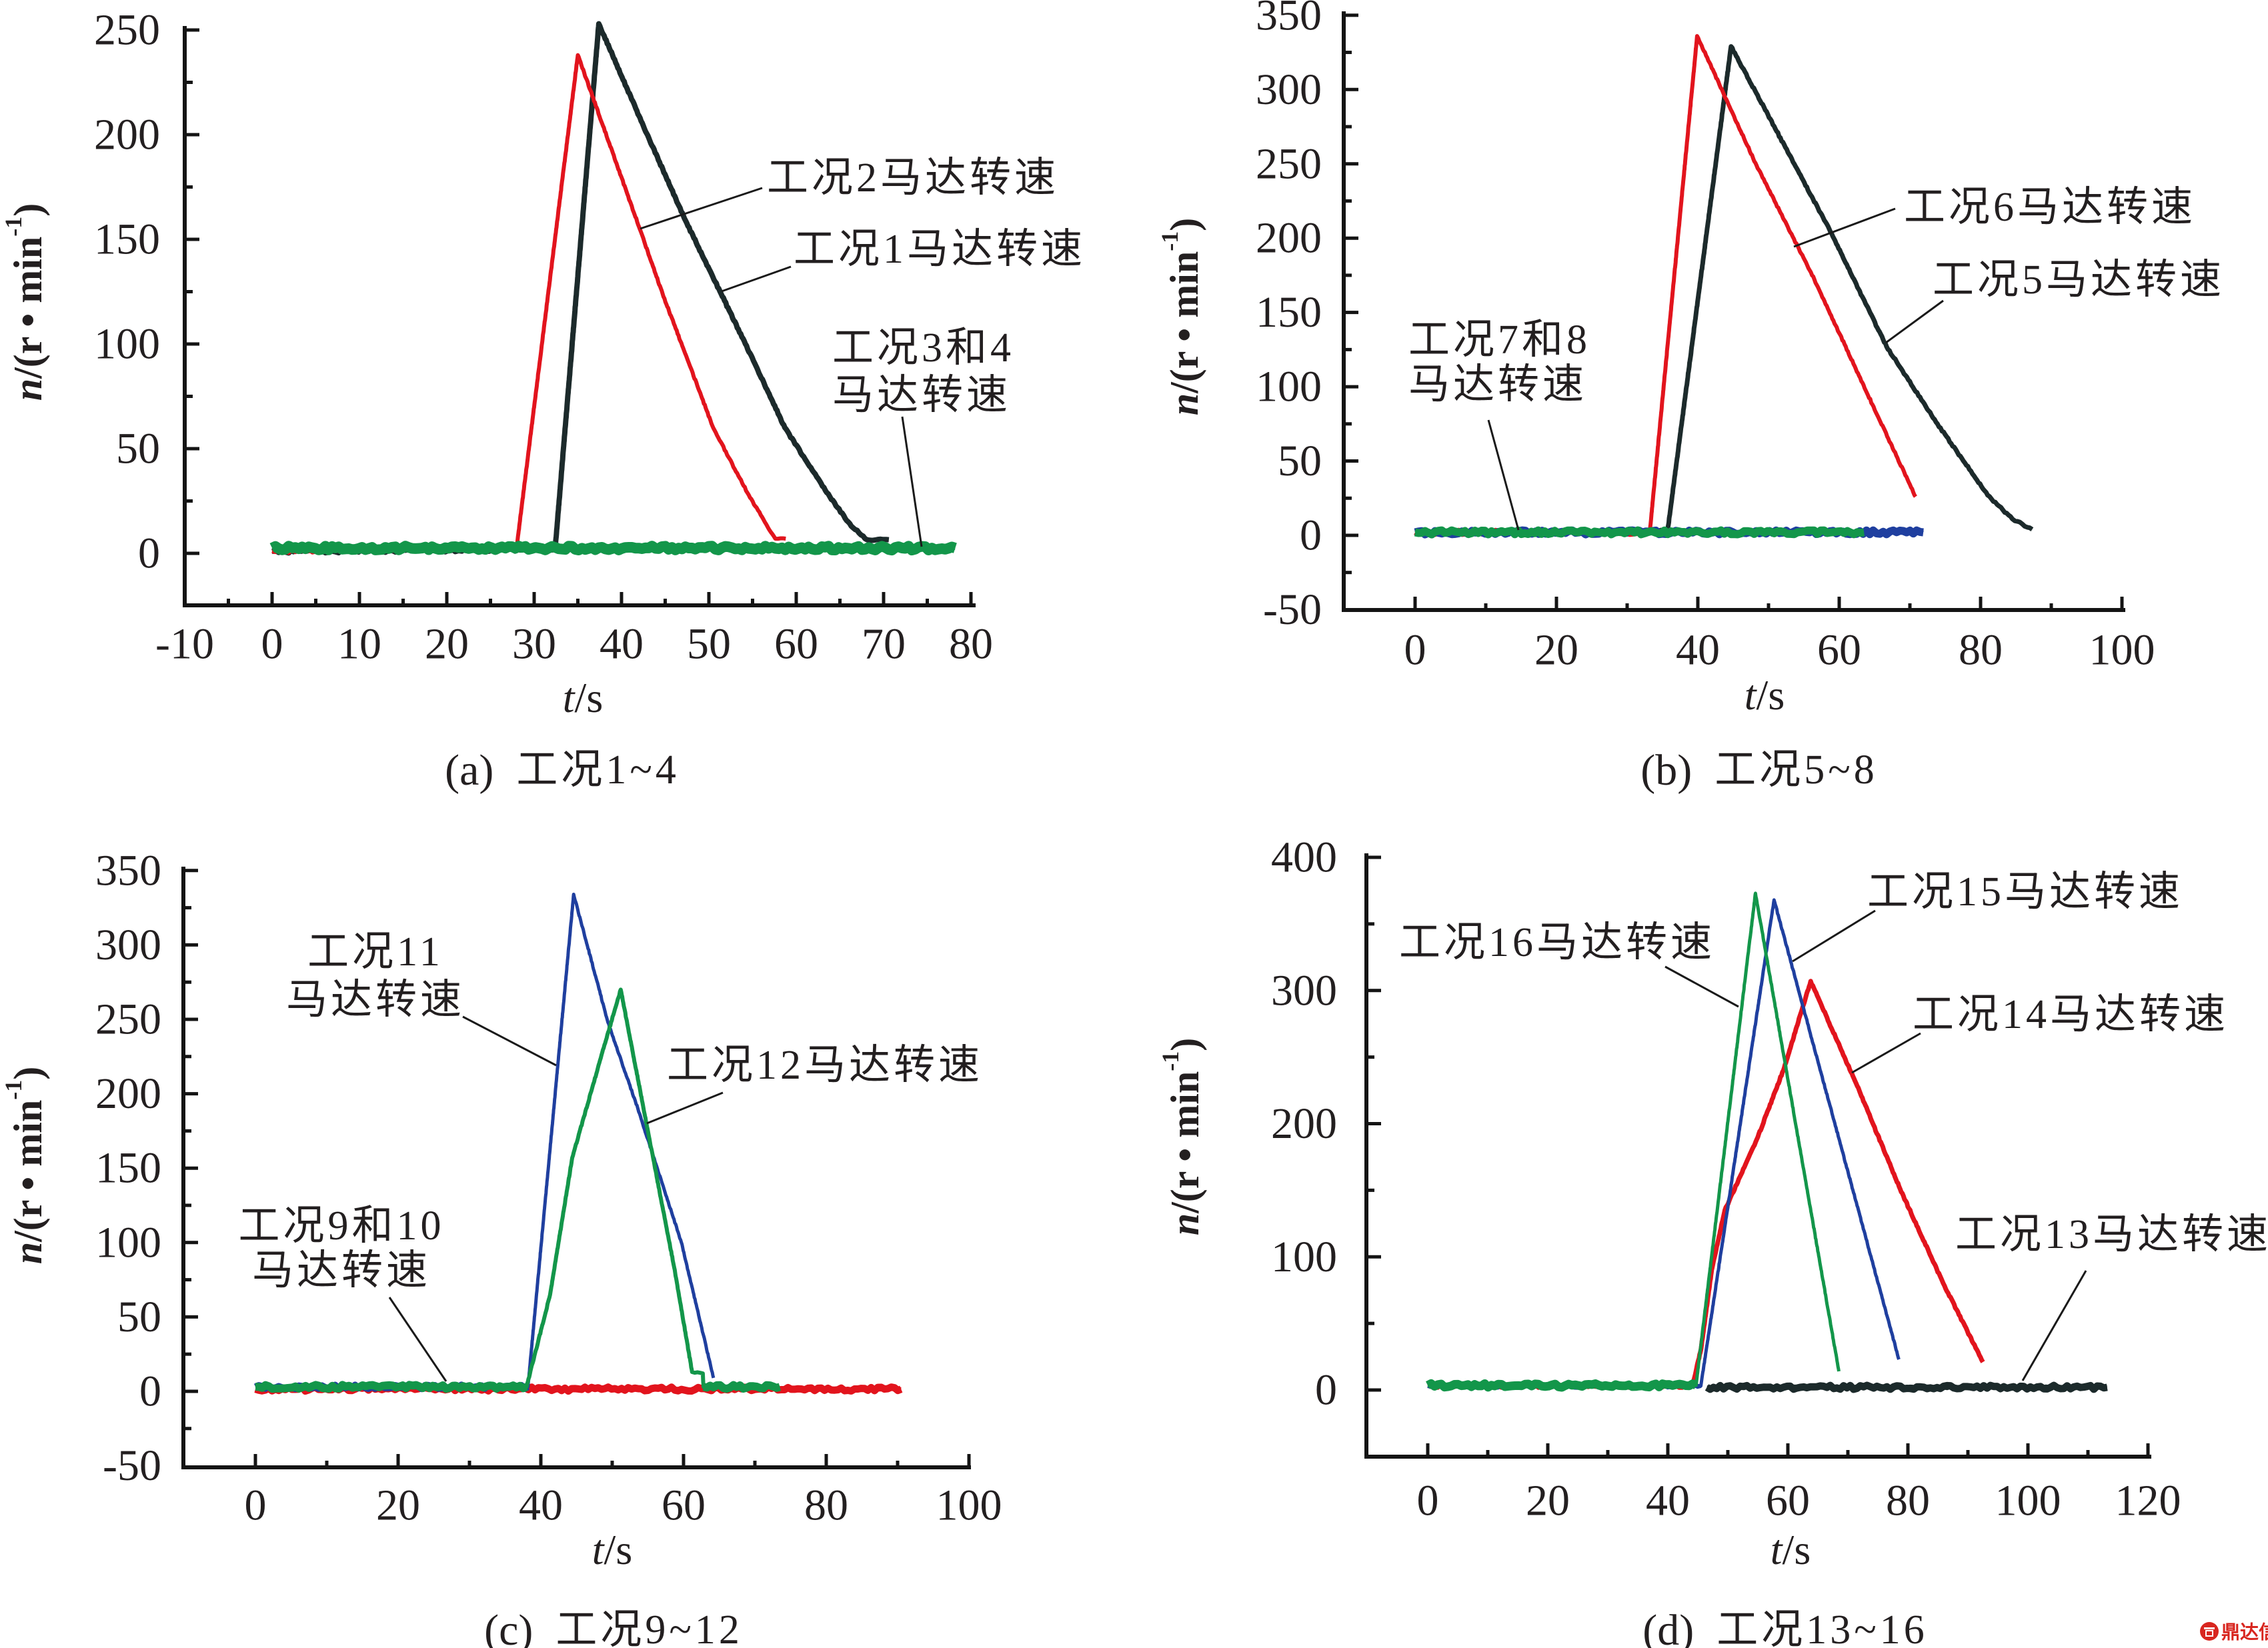  I want to click on x-axis-title: t/s, so click(612, 1549).